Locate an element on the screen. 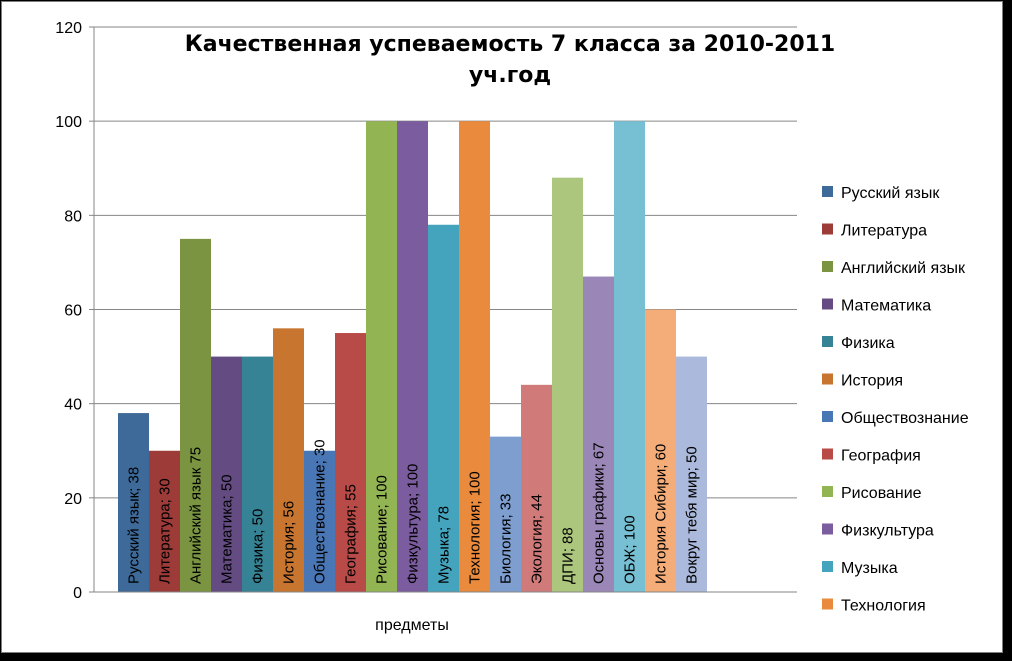 This screenshot has height=661, width=1012. bar-data-label: Экология; 44 is located at coordinates (537, 539).